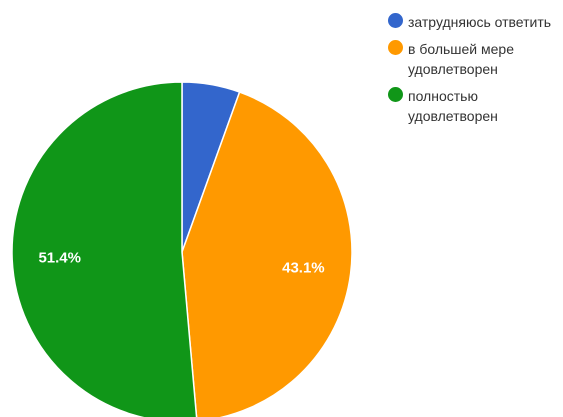 The width and height of the screenshot is (563, 417). Describe the element at coordinates (303, 268) in the screenshot. I see `slice-label-1: 43.1%` at that location.